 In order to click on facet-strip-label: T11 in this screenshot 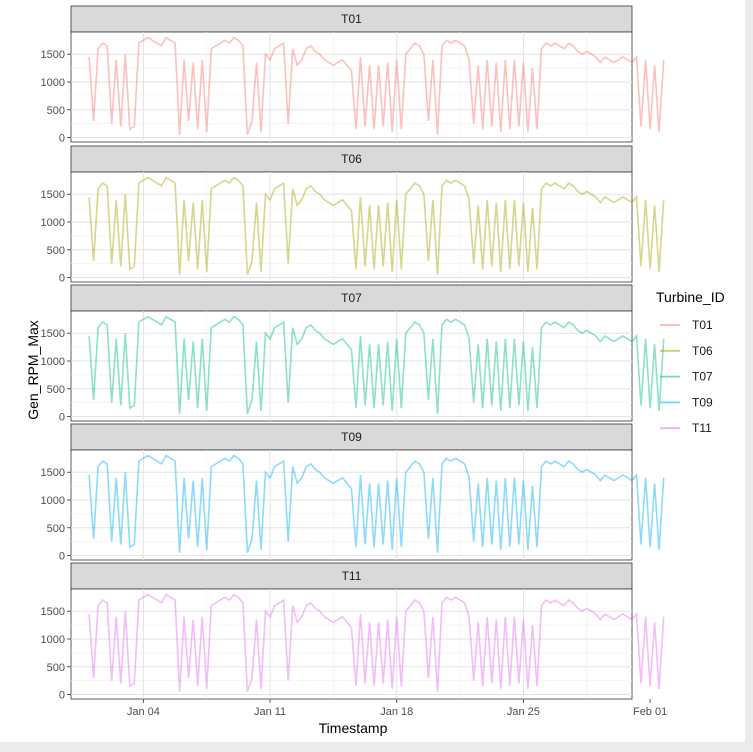, I will do `click(352, 576)`.